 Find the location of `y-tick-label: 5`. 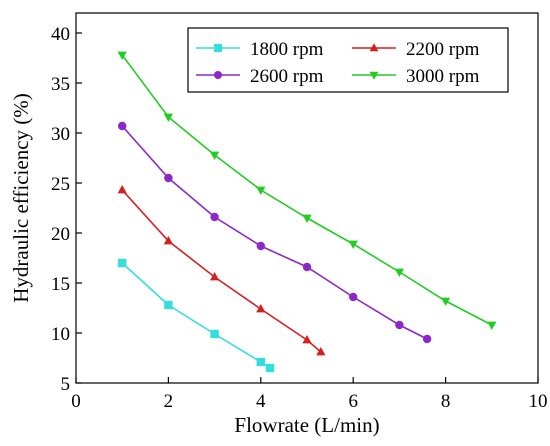

y-tick-label: 5 is located at coordinates (66, 384).